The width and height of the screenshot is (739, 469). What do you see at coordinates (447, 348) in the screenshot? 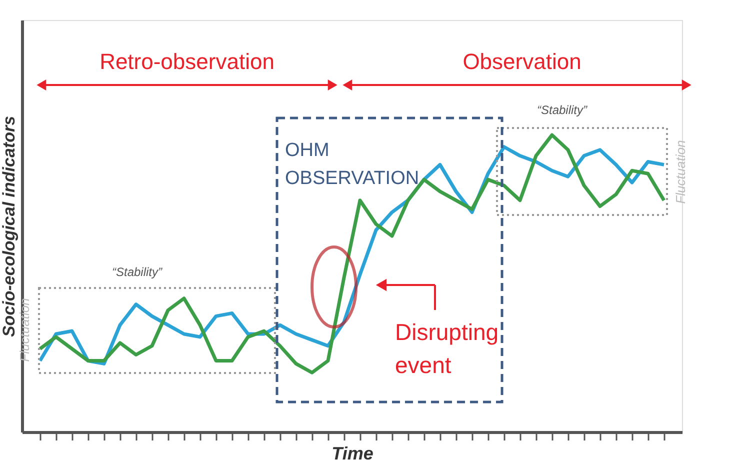
I see `annotation: Disrupting event` at bounding box center [447, 348].